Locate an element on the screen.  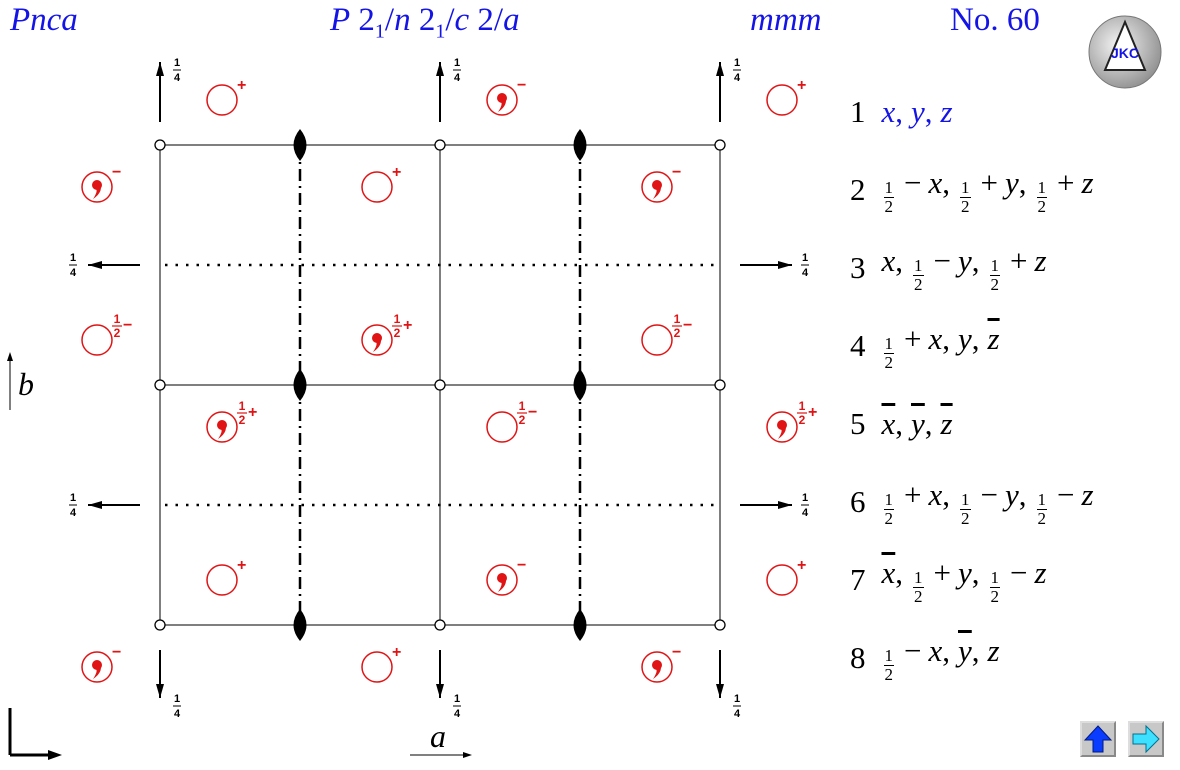
position-row: 4 1 2 + x, y, z is located at coordinates (925, 346).